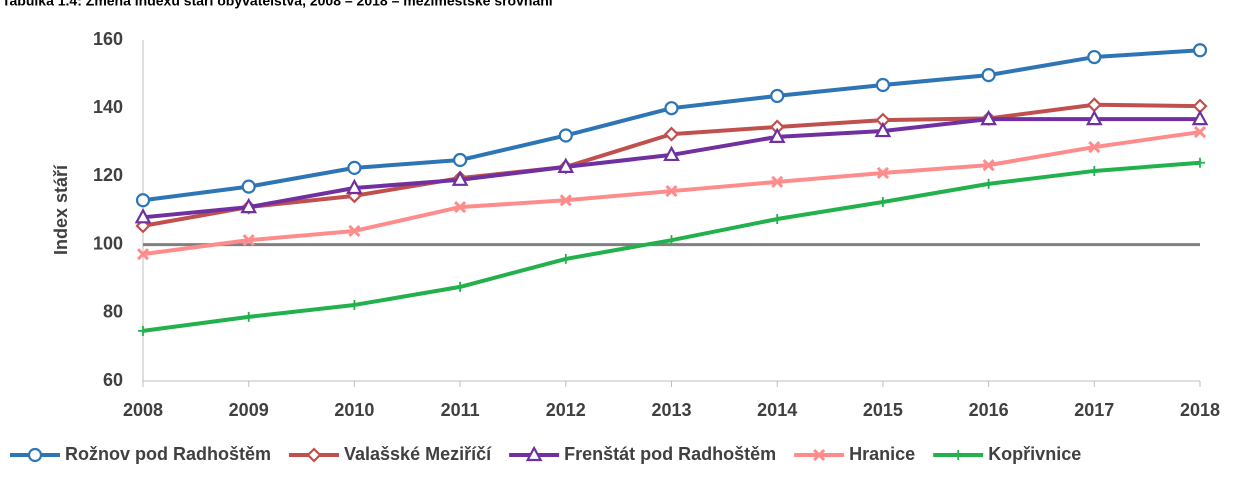  Describe the element at coordinates (418, 454) in the screenshot. I see `legend-label: Valašské Meziříčí` at that location.